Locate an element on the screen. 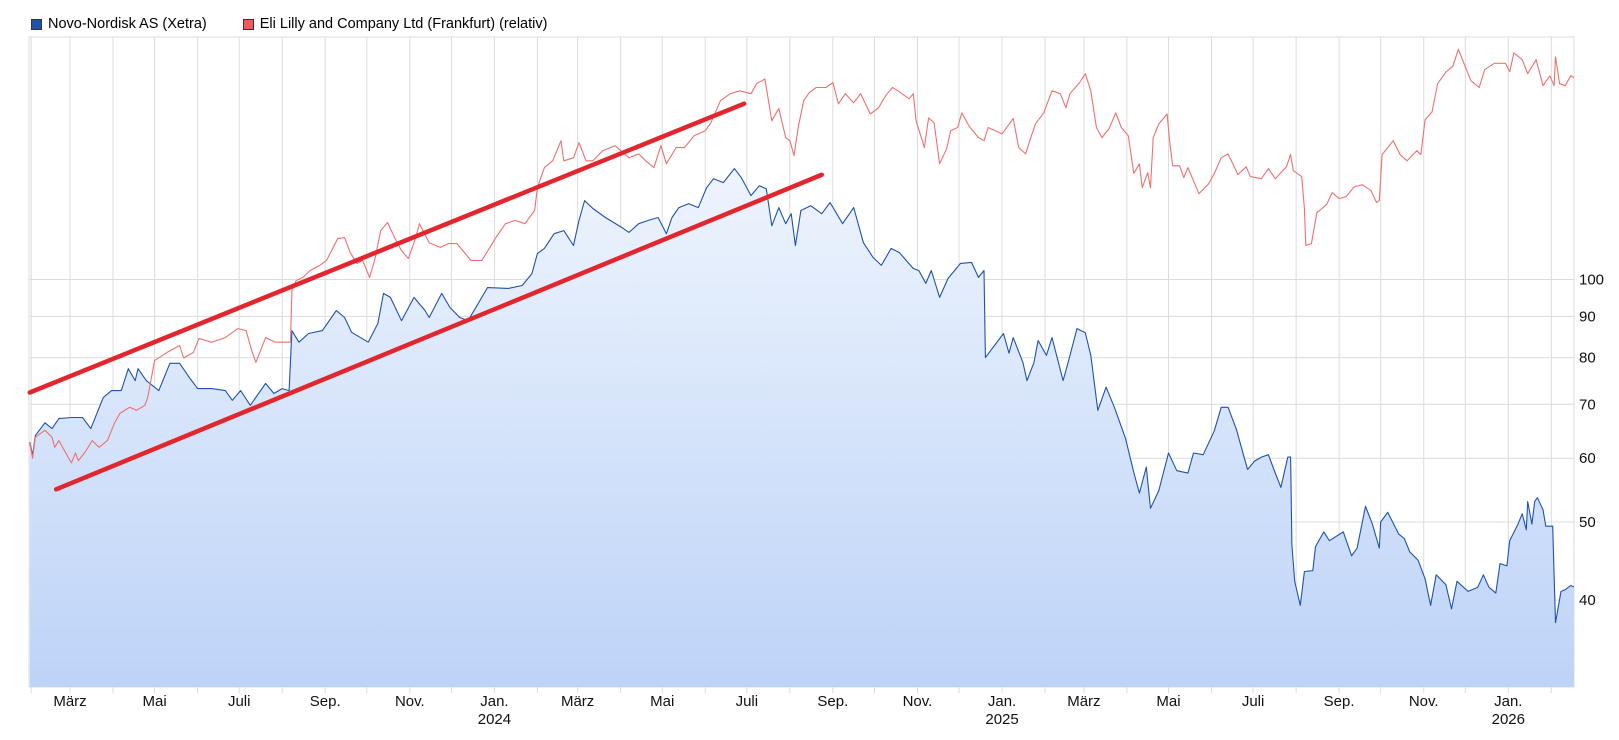 Image resolution: width=1619 pixels, height=740 pixels. legend-label-novo-nordisk: Novo-Nordisk AS (Xetra) is located at coordinates (127, 24).